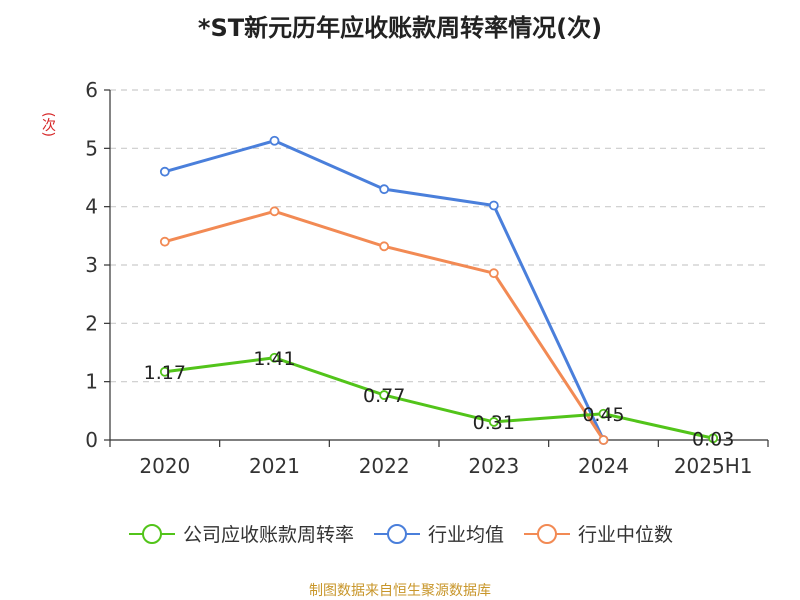  Describe the element at coordinates (91, 207) in the screenshot. I see `y-tick-label: 4` at that location.